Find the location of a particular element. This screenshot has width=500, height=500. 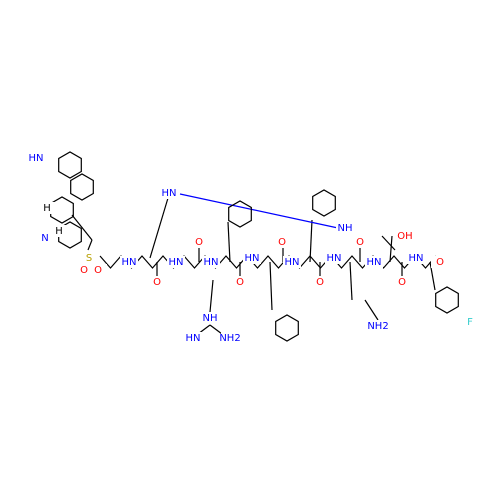

atom-label: OH is located at coordinates (404, 236).